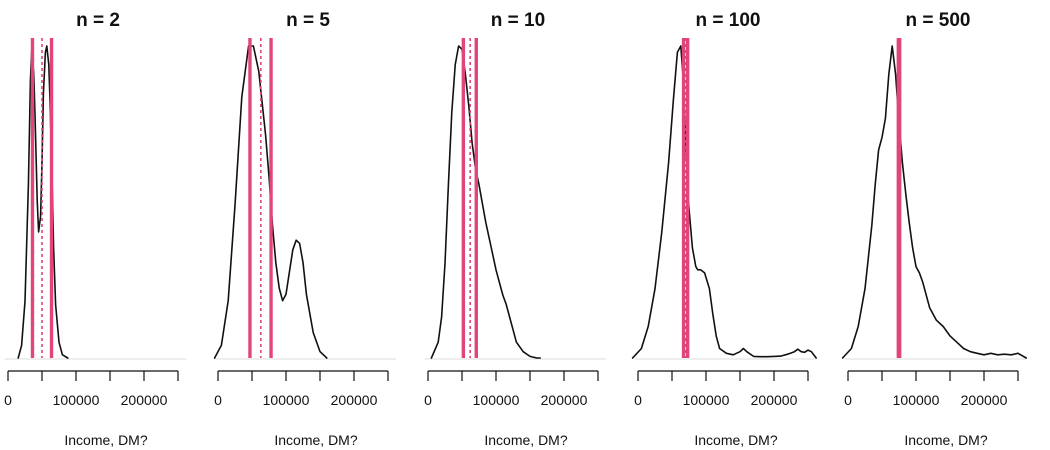  What do you see at coordinates (98, 20) in the screenshot?
I see `panel-title: n = 2` at bounding box center [98, 20].